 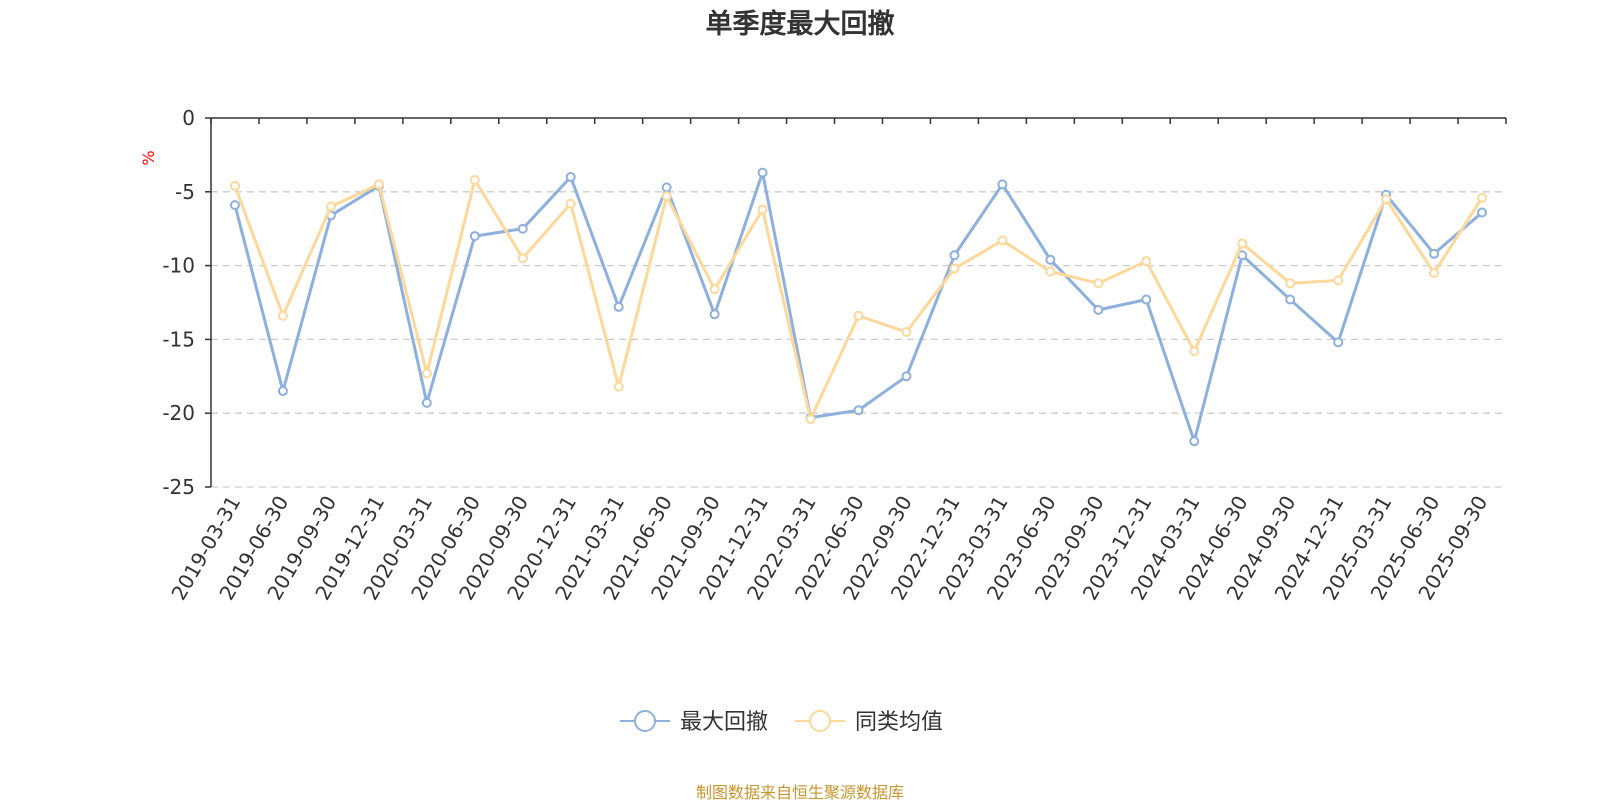 What do you see at coordinates (781, 722) in the screenshot?
I see `legend: 最大回撤 同类均值` at bounding box center [781, 722].